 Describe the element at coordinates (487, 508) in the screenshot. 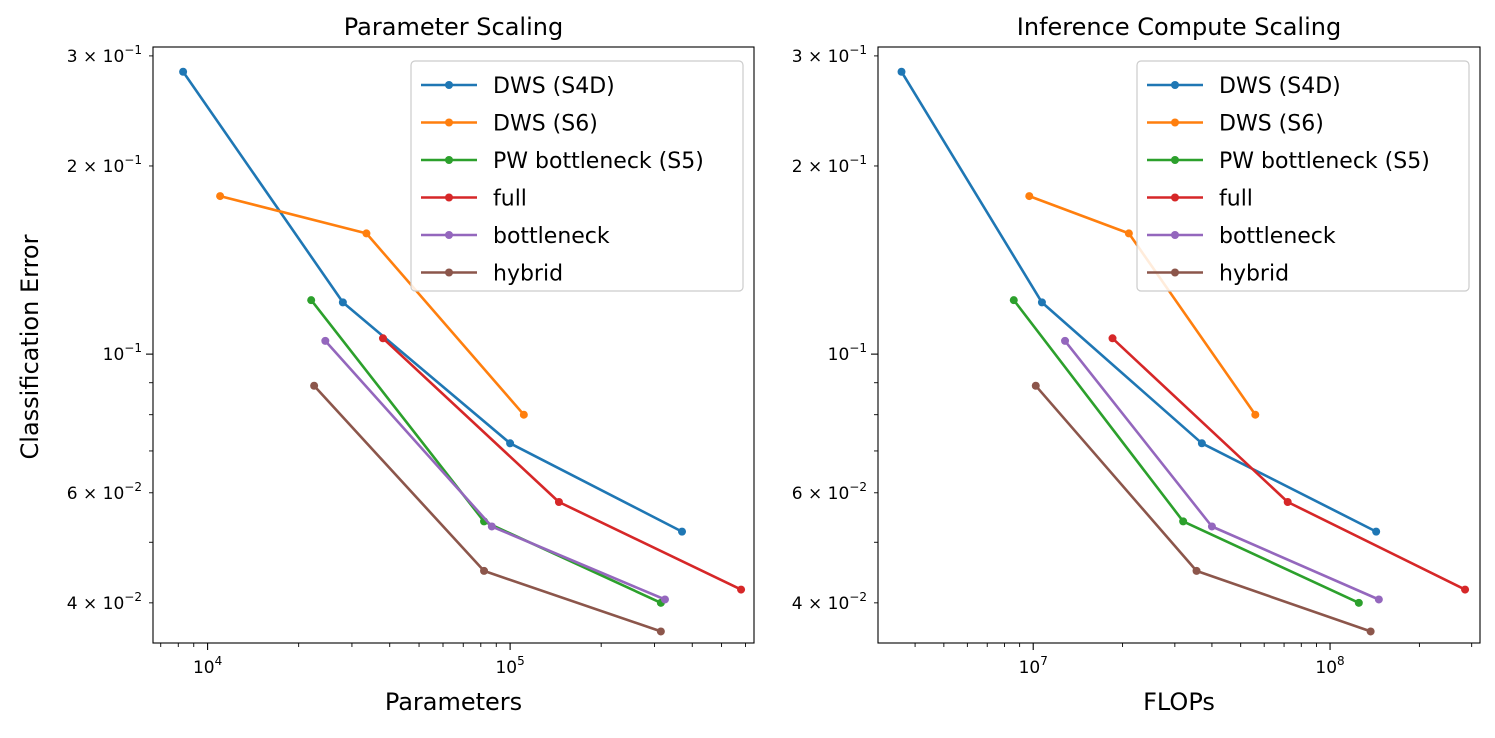

I see `panel1-series-hybrid` at that location.